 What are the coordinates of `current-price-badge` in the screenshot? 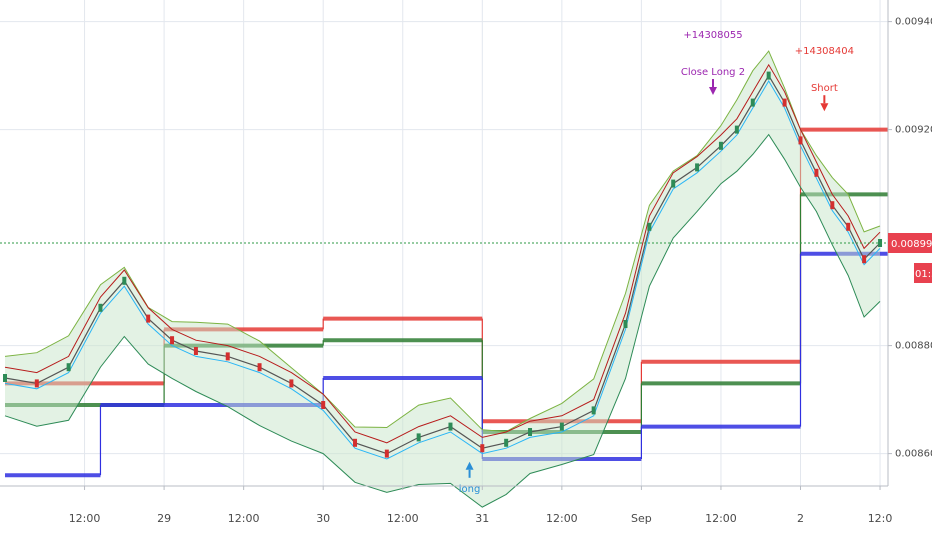 It's located at (910, 243).